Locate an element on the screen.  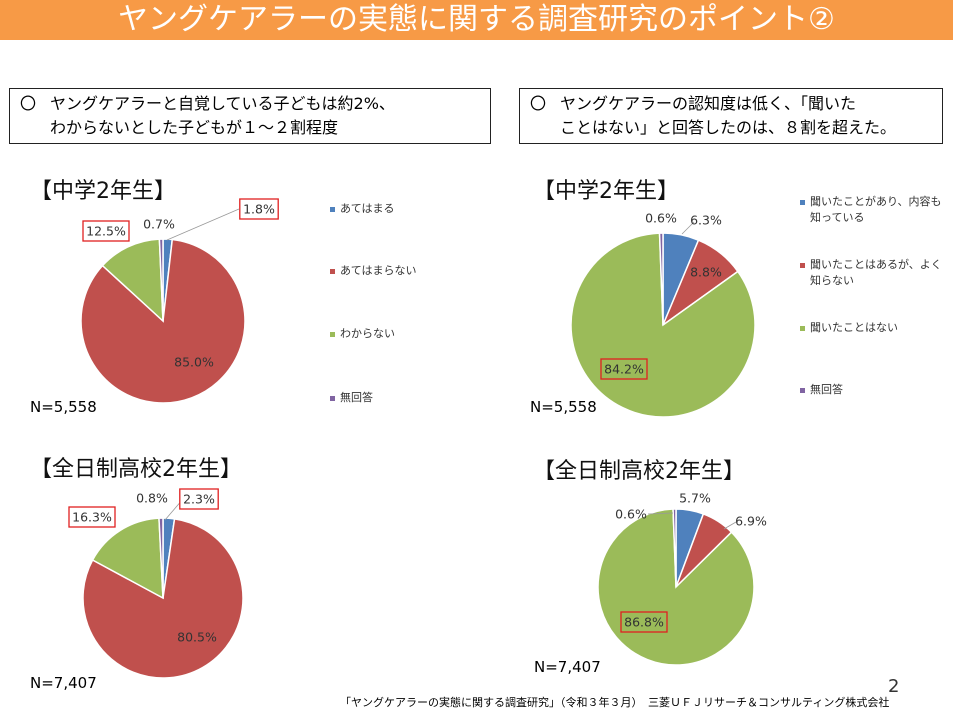
page-title-banner: ヤングケアラーの実態に関する調査研究のポイント② is located at coordinates (476, 20).